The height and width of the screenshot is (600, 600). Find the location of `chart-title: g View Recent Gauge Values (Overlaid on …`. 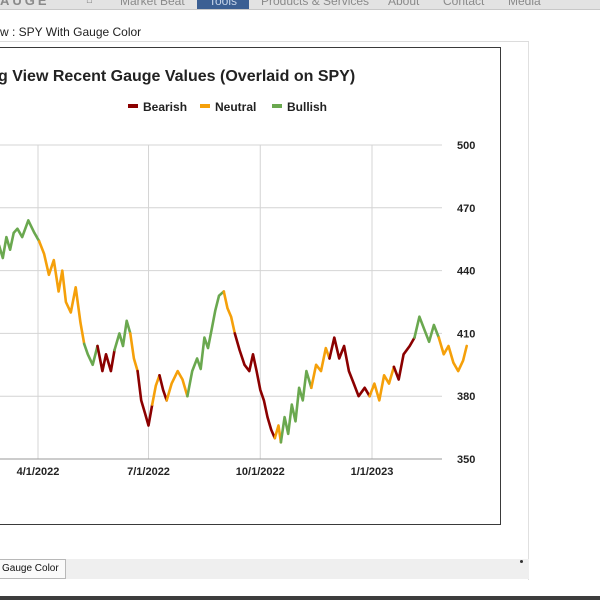

chart-title: g View Recent Gauge Values (Overlaid on … is located at coordinates (177, 76).